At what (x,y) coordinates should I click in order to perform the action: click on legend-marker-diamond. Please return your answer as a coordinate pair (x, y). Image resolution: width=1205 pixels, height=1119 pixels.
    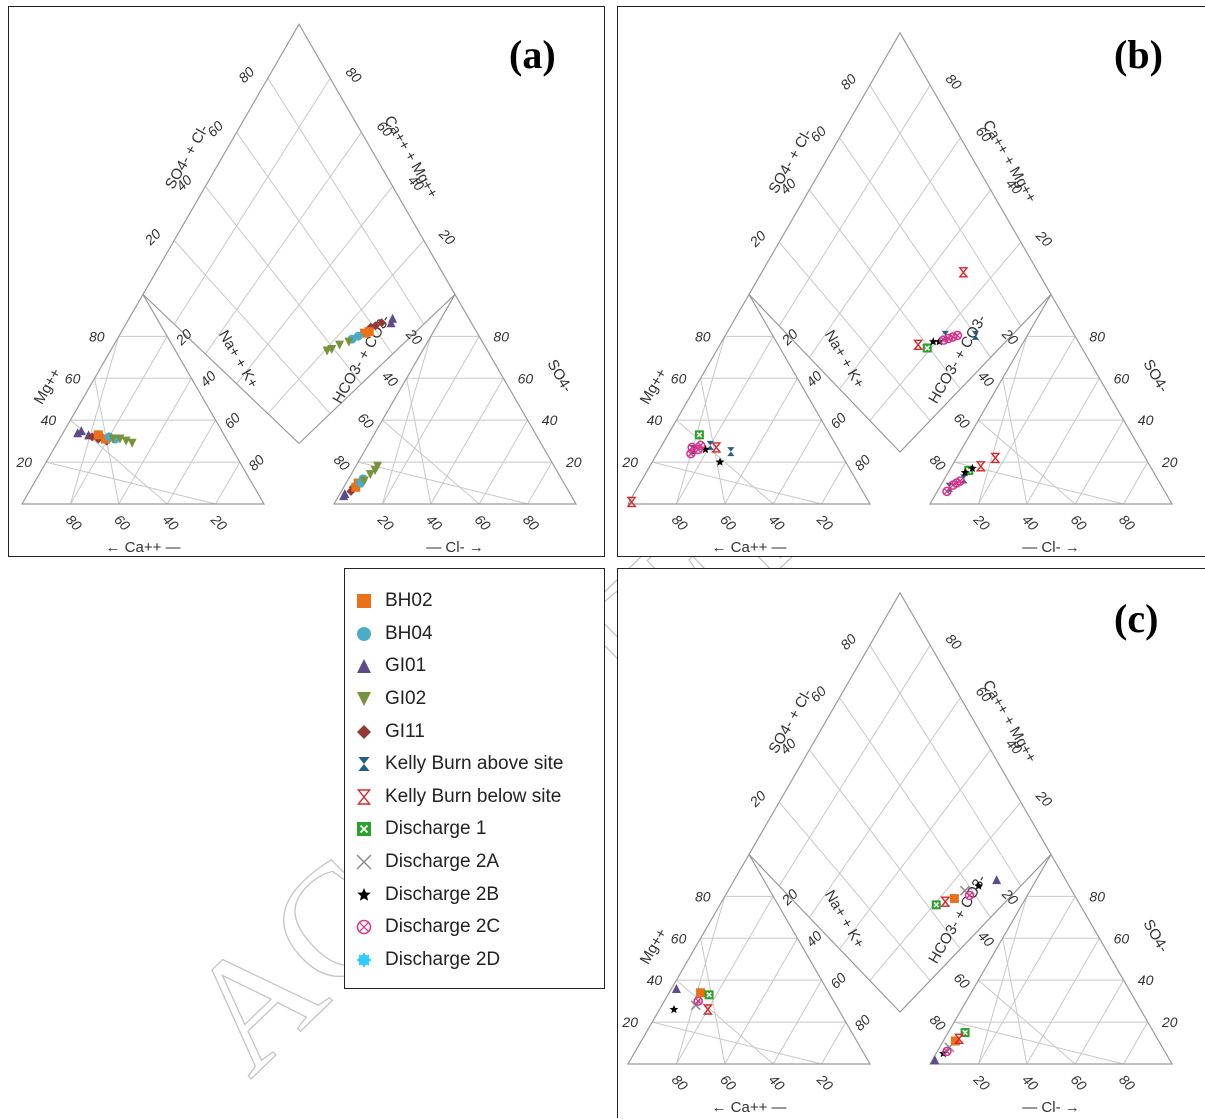
    Looking at the image, I should click on (364, 731).